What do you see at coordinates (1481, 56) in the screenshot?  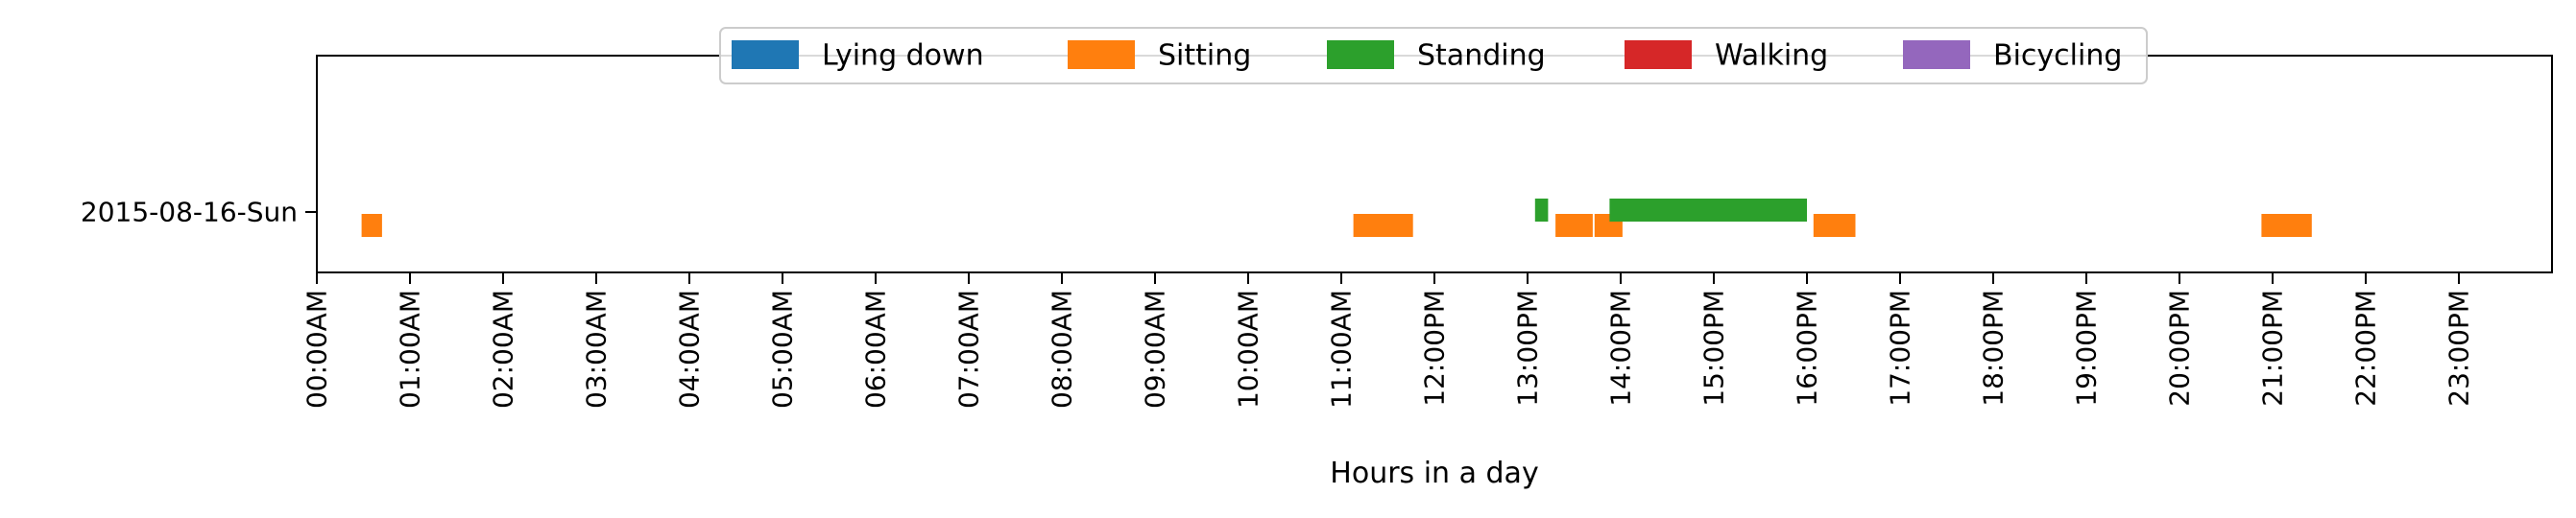 I see `legend-label-standing: Standing` at bounding box center [1481, 56].